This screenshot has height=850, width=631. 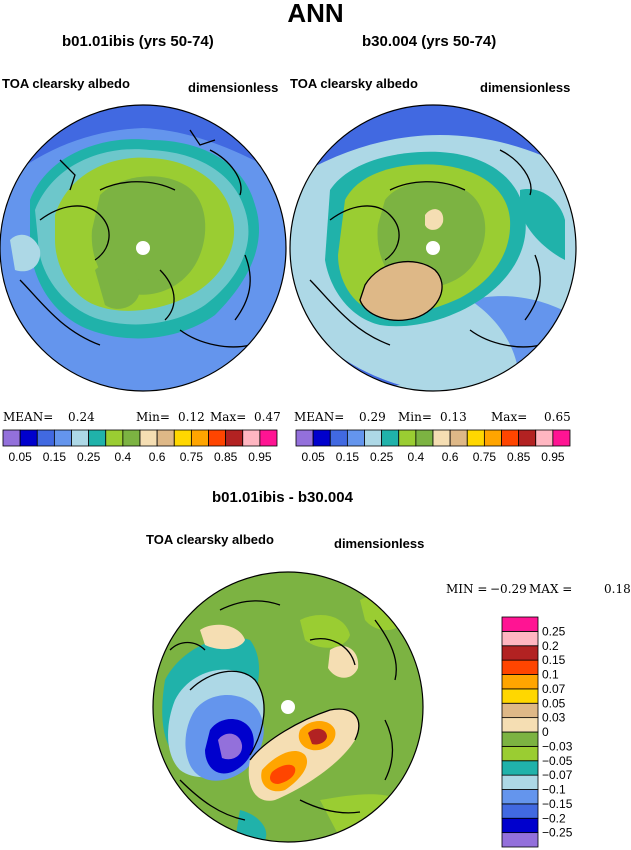 What do you see at coordinates (315, 14) in the screenshot?
I see `page-title: ANN` at bounding box center [315, 14].